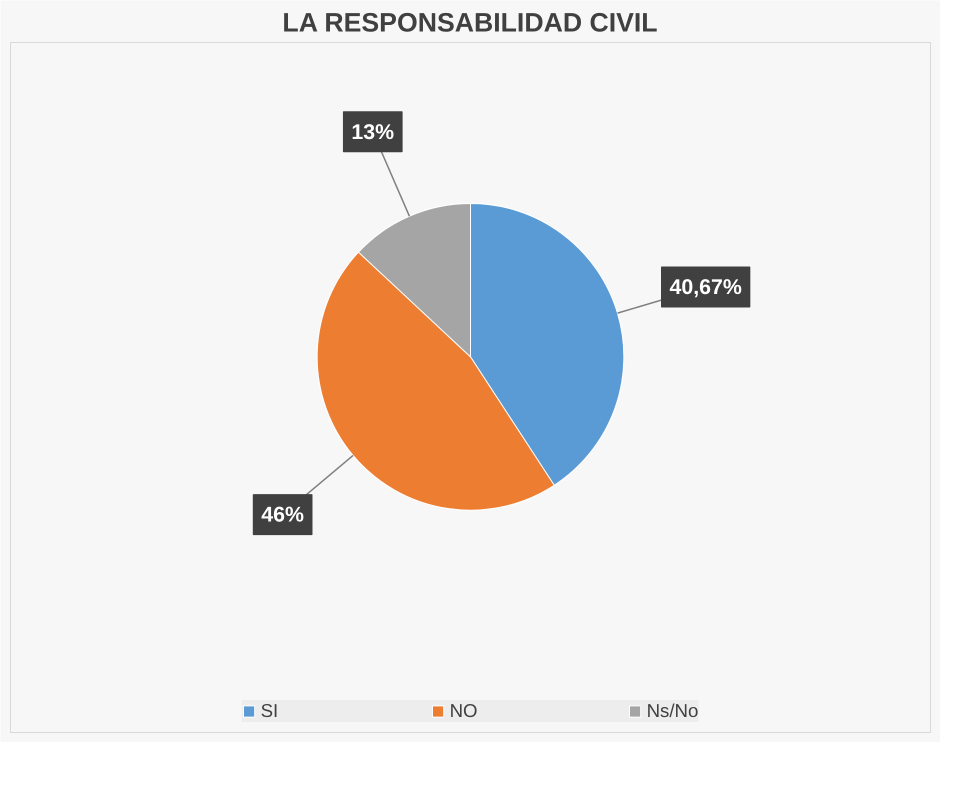  Describe the element at coordinates (282, 514) in the screenshot. I see `data-label: 46%` at that location.